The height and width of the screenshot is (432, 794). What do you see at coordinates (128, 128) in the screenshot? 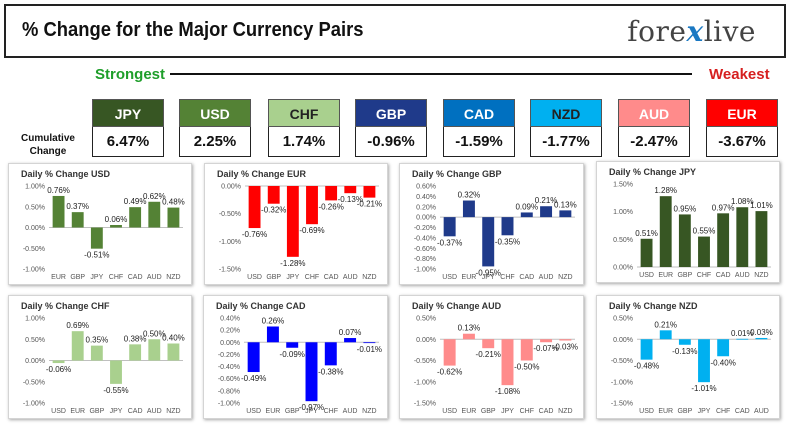
I see `currency-box-jpy: JPY 6.47%` at bounding box center [128, 128].